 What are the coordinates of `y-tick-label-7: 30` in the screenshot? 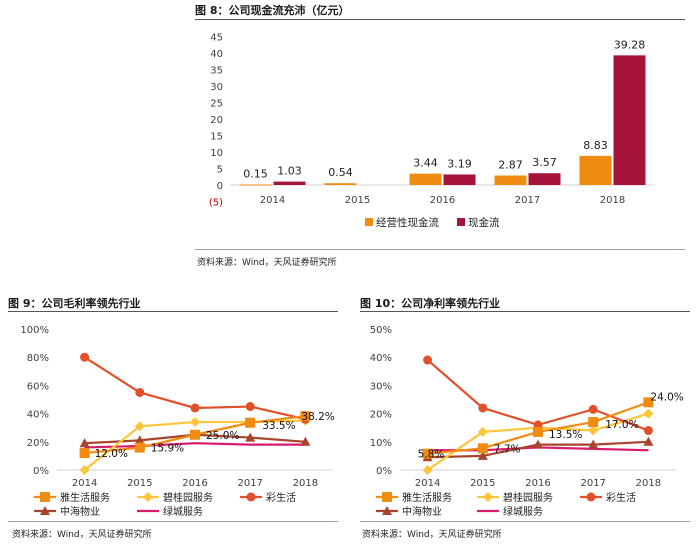 It's located at (216, 87).